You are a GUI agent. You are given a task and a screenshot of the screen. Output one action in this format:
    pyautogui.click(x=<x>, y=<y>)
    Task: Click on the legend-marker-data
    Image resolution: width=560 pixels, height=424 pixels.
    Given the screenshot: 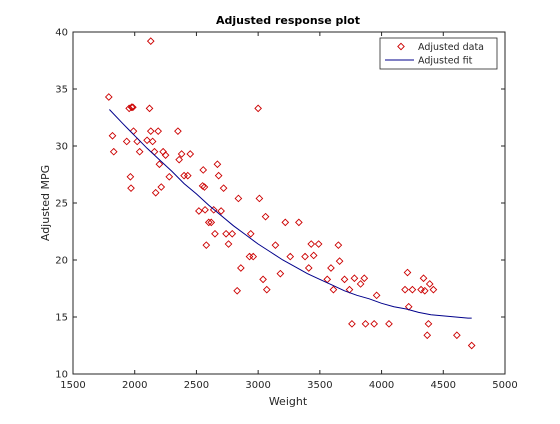 What is the action you would take?
    pyautogui.click(x=401, y=46)
    